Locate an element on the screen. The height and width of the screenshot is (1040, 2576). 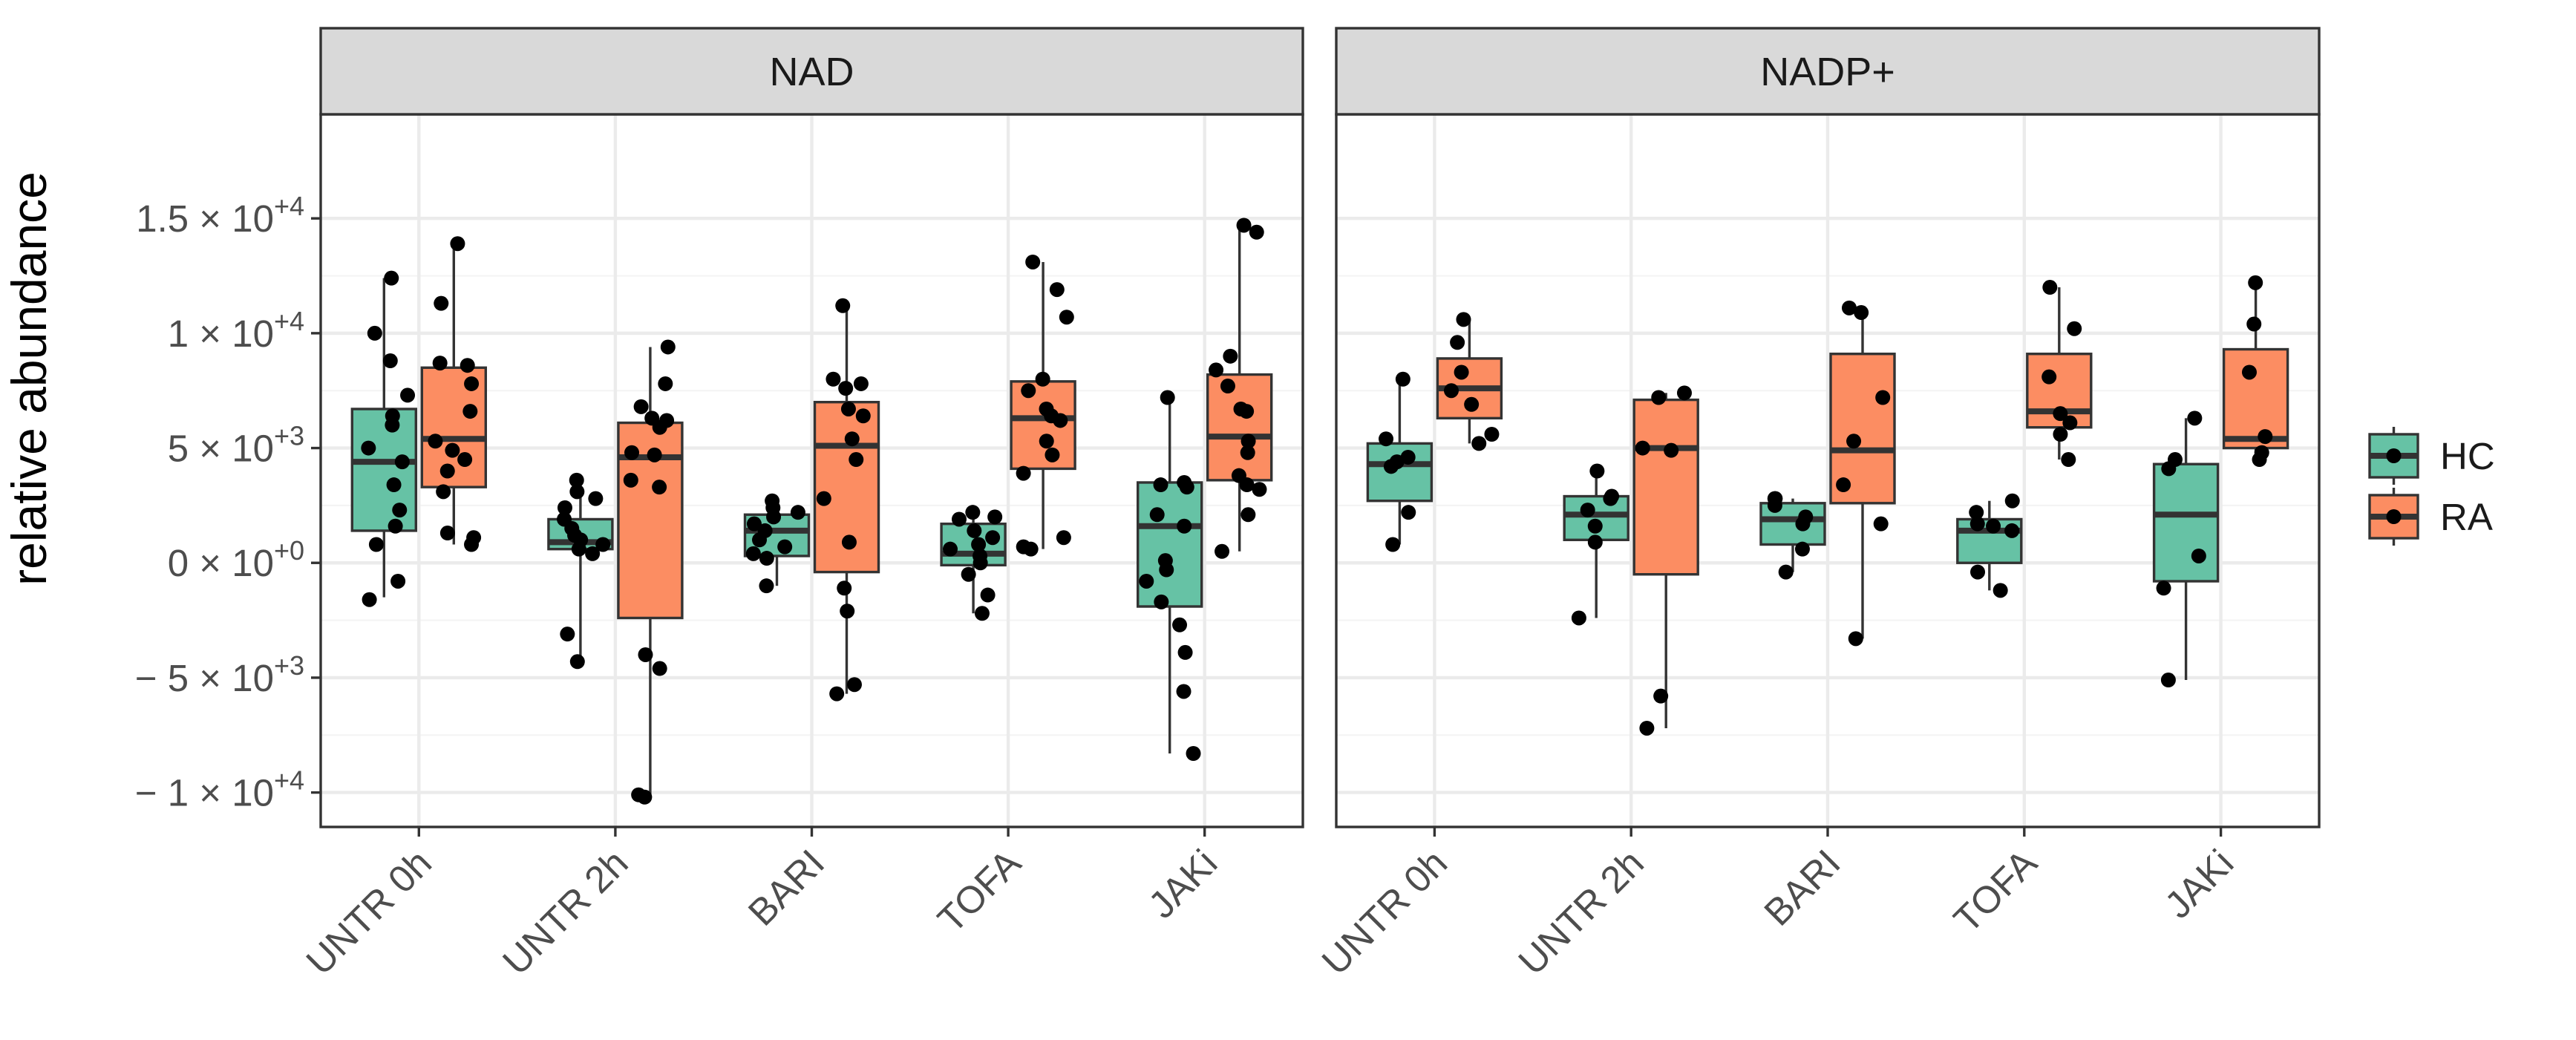
box-nadp-untr-0h-hc is located at coordinates (1400, 461).